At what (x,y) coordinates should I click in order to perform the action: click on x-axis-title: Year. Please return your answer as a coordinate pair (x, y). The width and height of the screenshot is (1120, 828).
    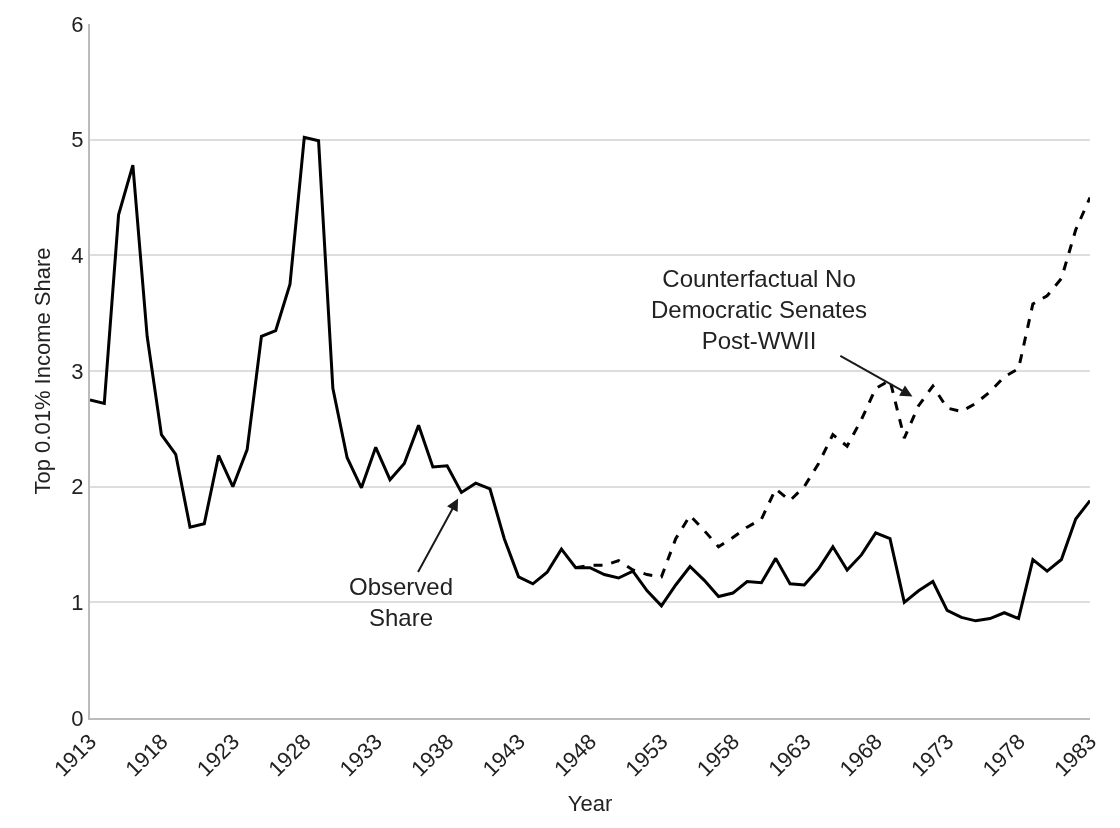
    Looking at the image, I should click on (590, 803).